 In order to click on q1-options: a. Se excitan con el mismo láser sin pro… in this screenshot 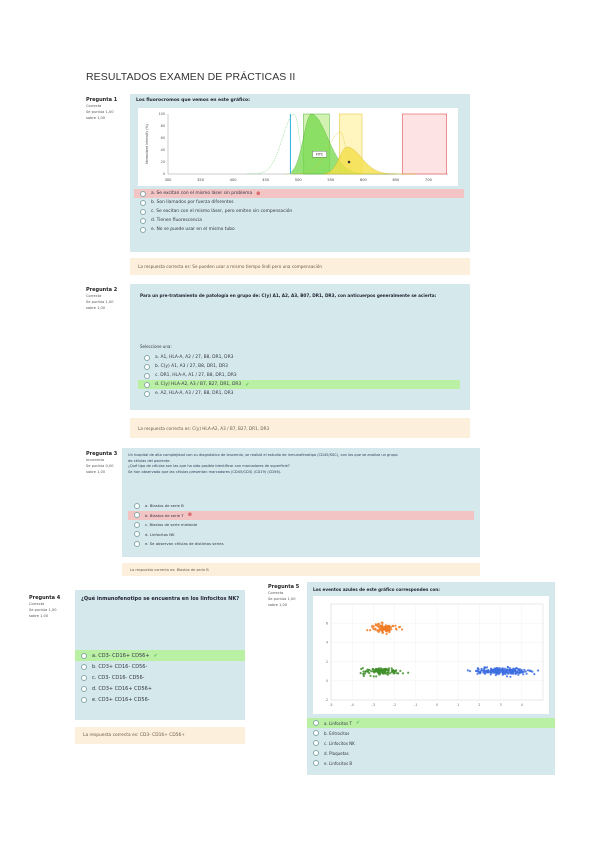, I will do `click(299, 211)`.